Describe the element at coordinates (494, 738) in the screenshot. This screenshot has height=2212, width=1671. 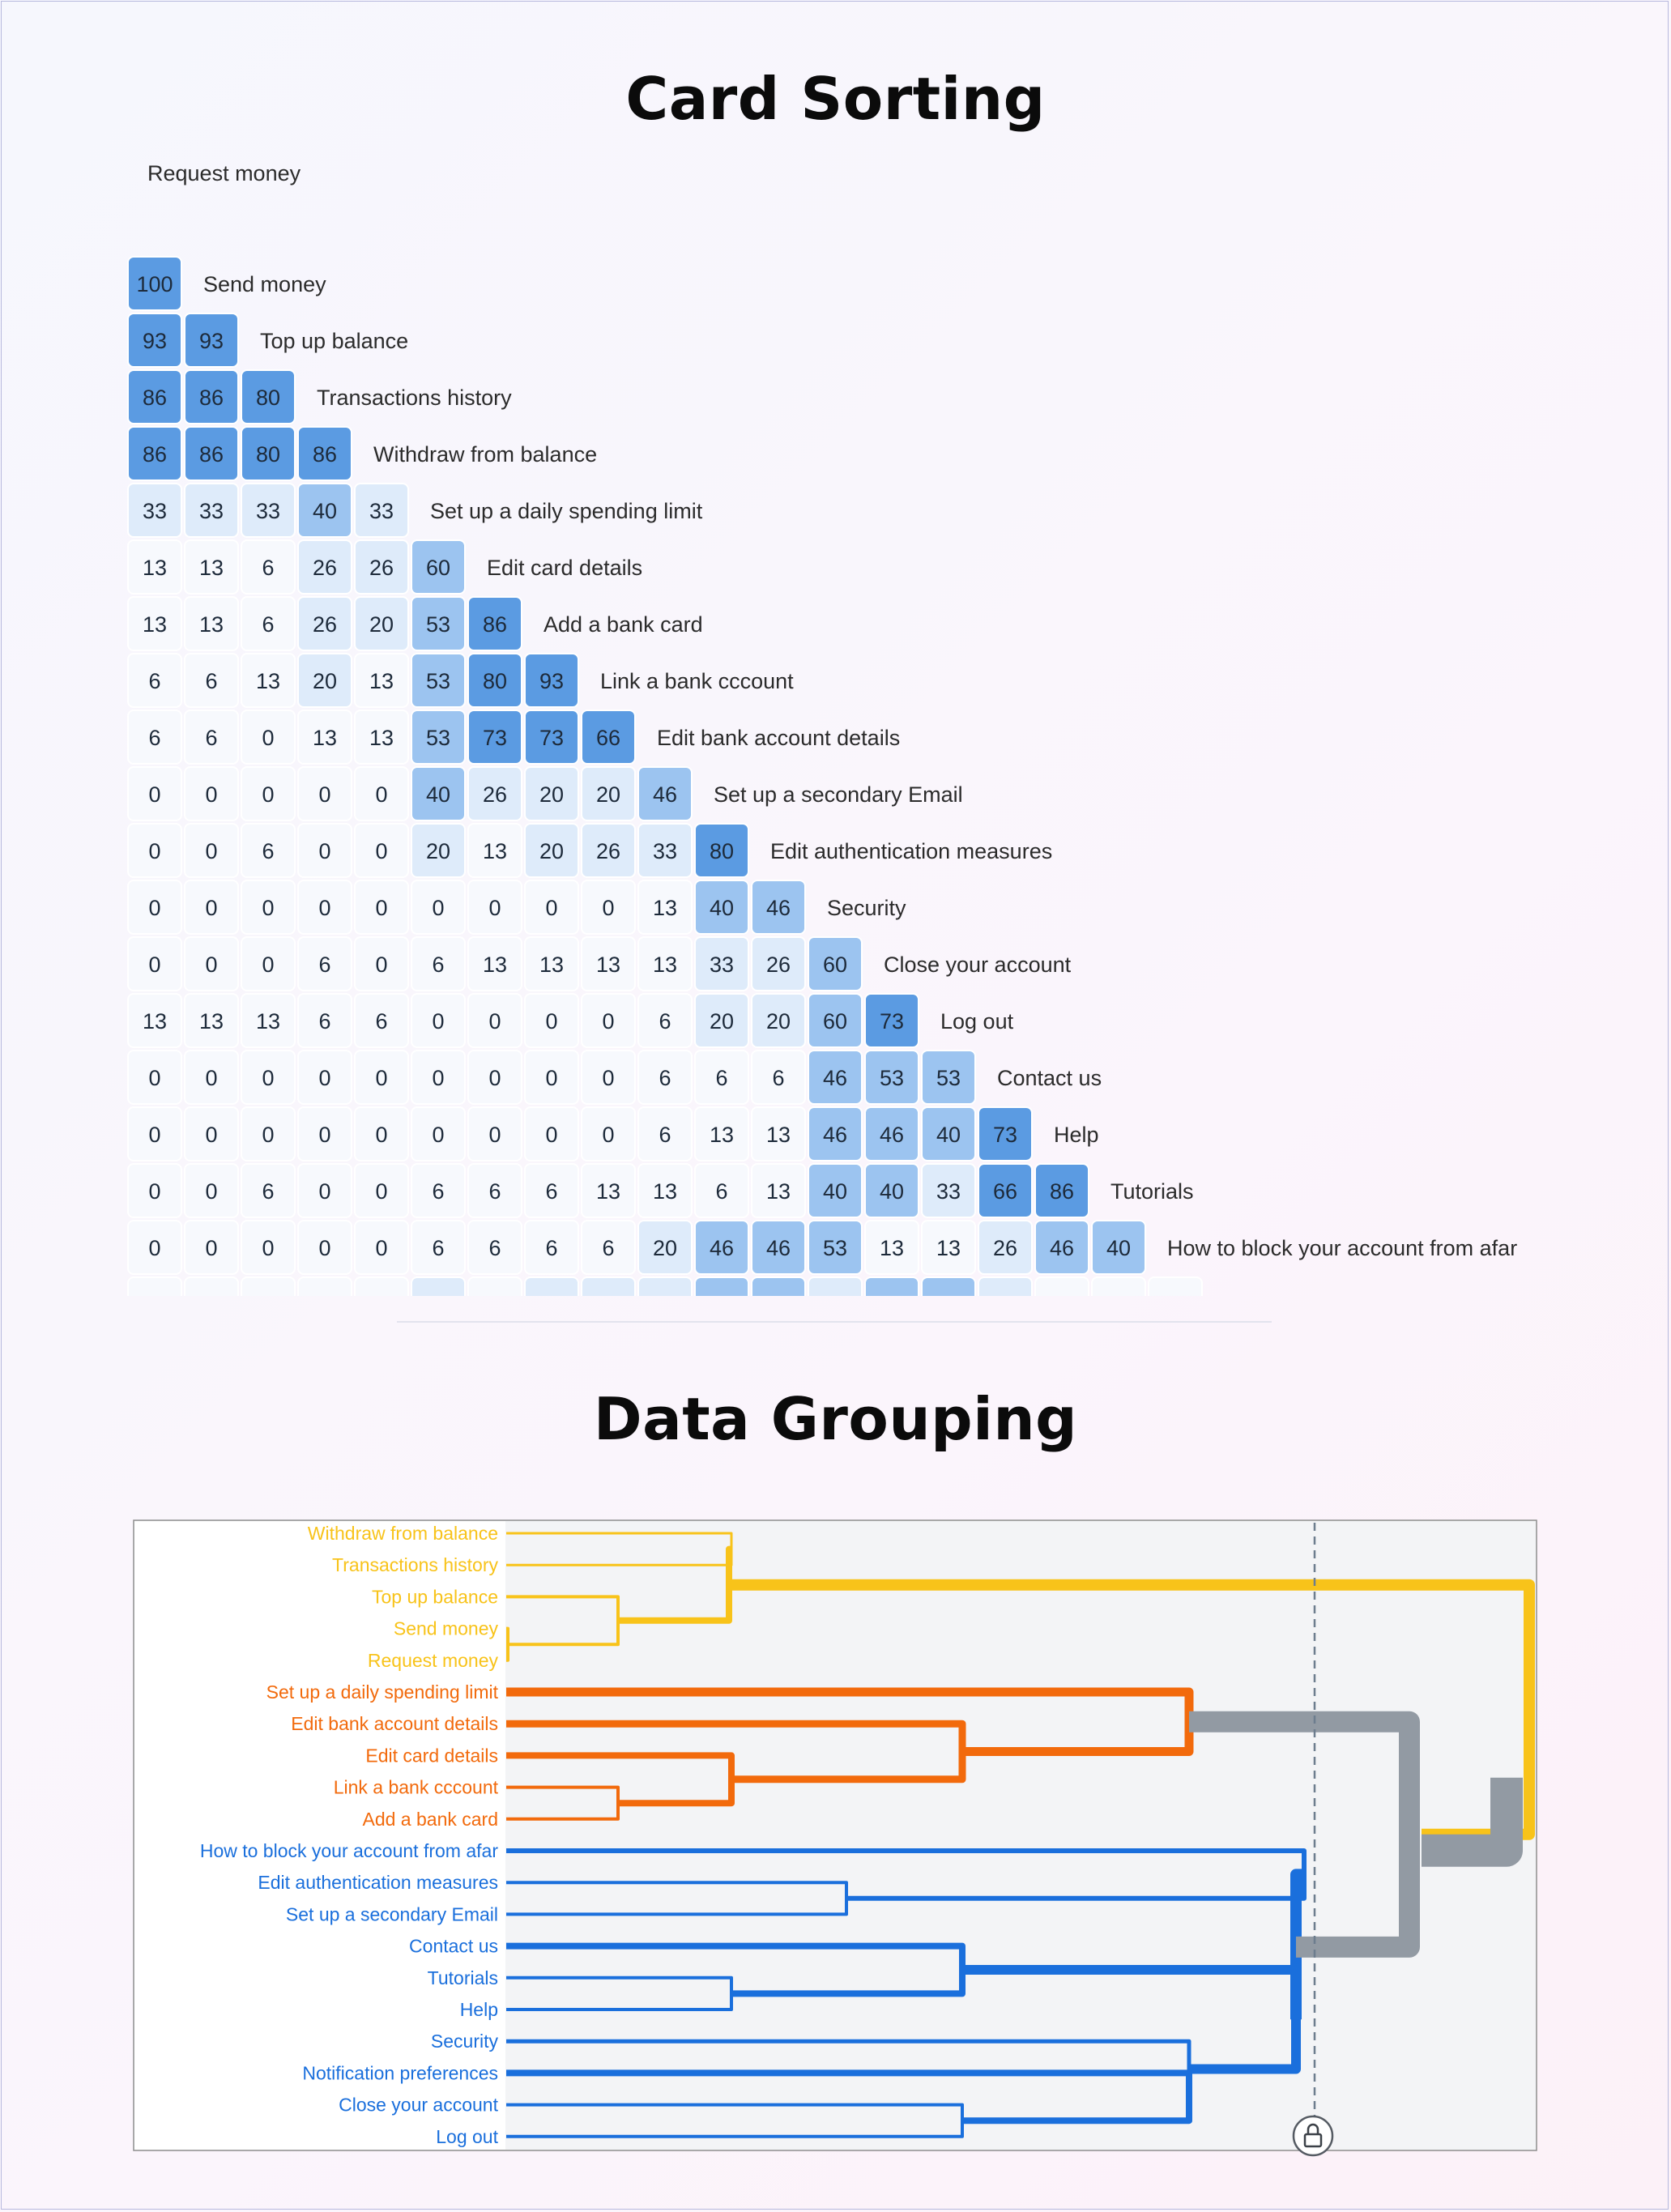
I see `matrix-cell: 73` at that location.